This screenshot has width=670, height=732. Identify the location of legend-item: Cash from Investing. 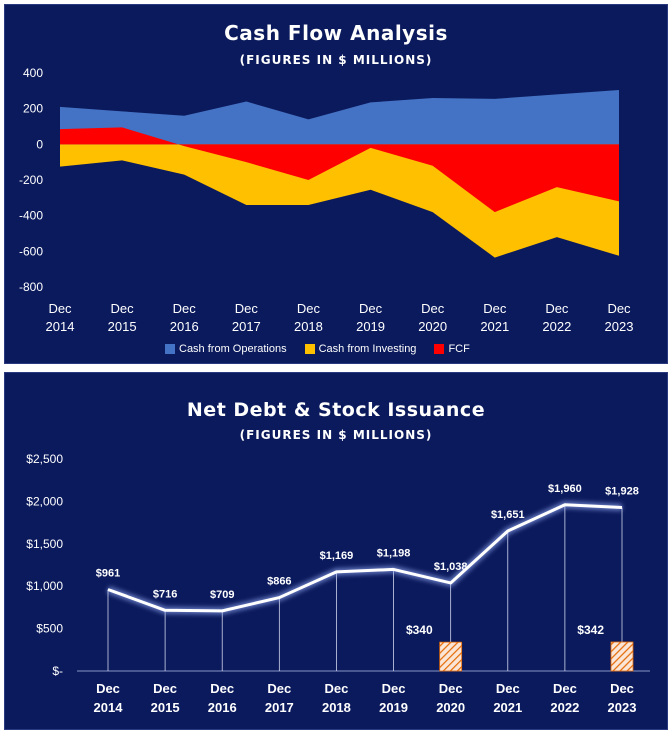
(360, 349).